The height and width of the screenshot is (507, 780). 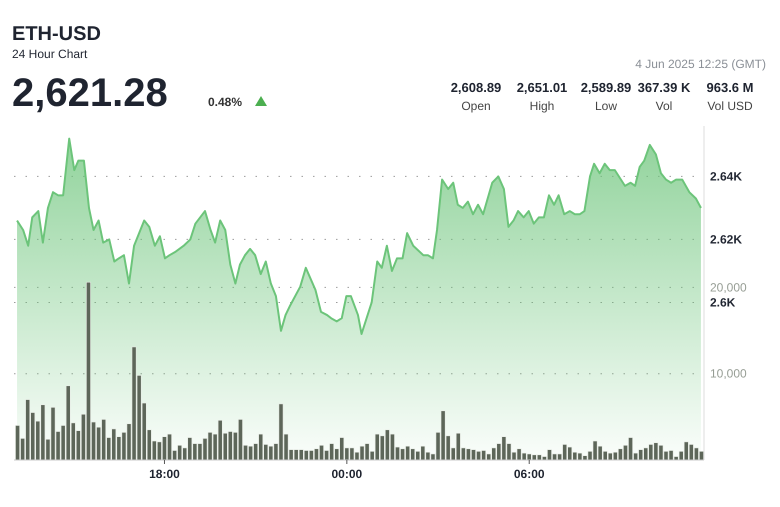 I want to click on text: 367.39 K, so click(x=664, y=87).